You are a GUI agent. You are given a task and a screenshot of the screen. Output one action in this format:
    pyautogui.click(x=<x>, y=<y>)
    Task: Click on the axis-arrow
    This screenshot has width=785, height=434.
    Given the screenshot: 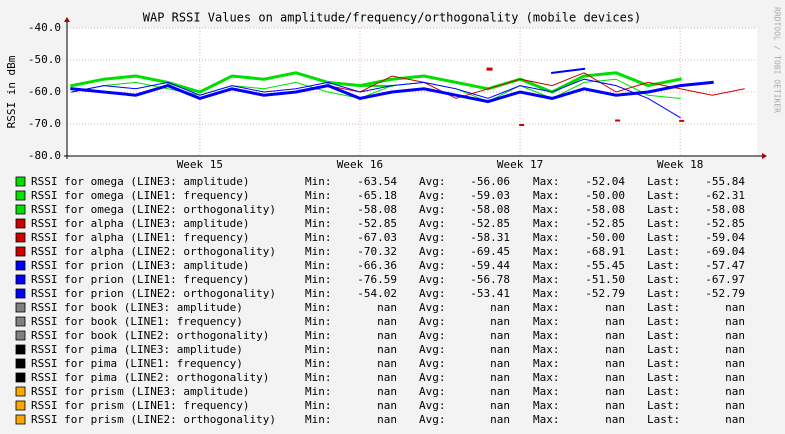 What is the action you would take?
    pyautogui.click(x=764, y=156)
    